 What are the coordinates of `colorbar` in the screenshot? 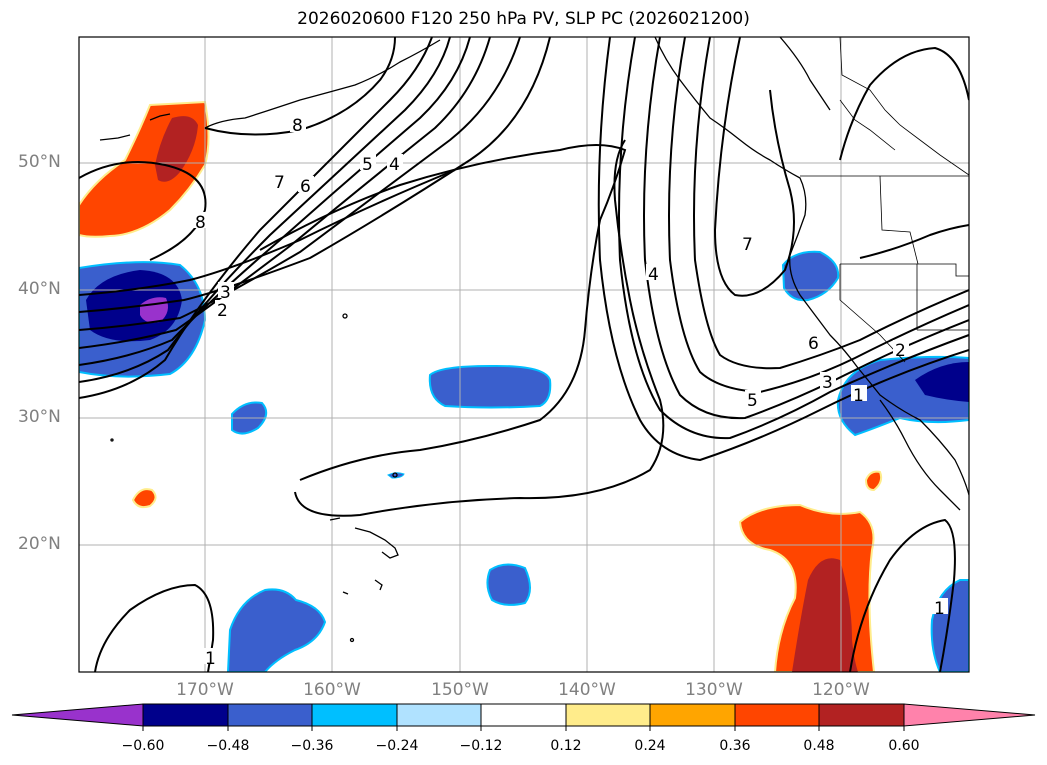 It's located at (523, 717).